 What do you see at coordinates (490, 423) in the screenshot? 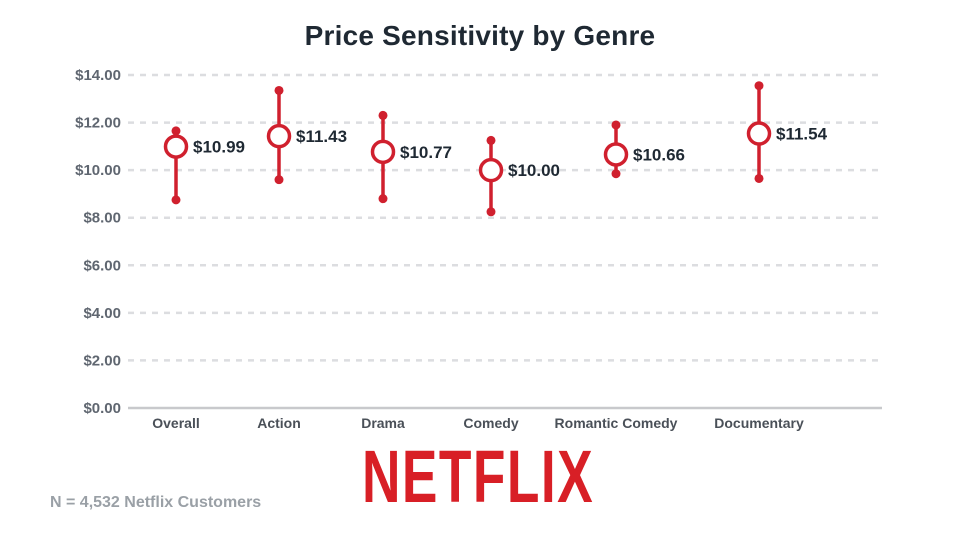
I see `x-tick-label: Comedy` at bounding box center [490, 423].